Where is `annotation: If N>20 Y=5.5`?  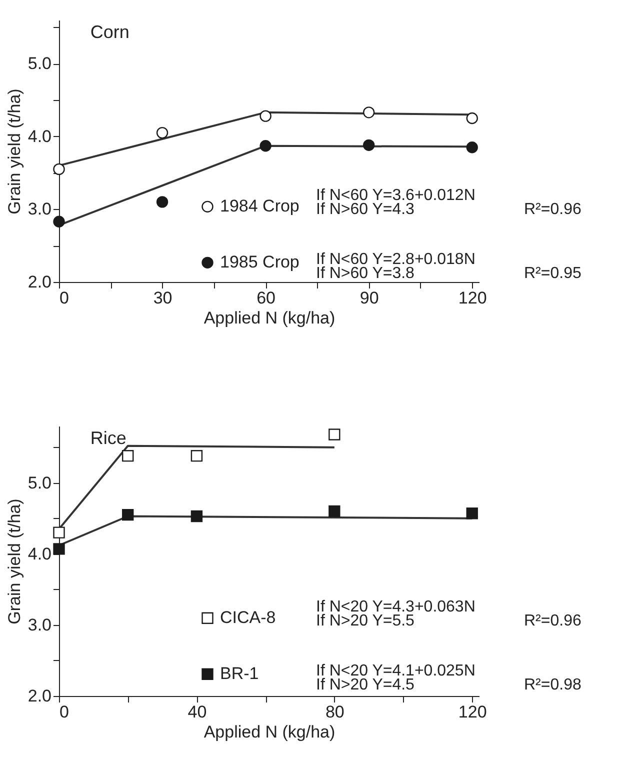
annotation: If N>20 Y=5.5 is located at coordinates (365, 621).